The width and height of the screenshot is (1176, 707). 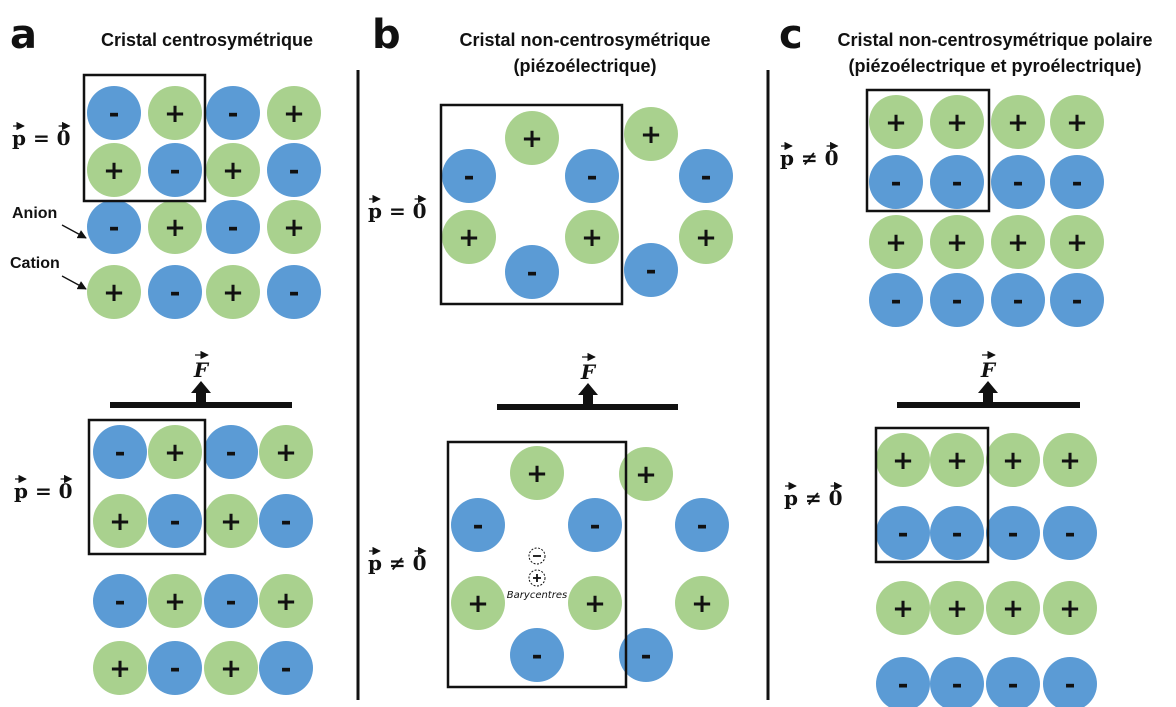 I want to click on b-top-unit-cell, so click(x=531, y=204).